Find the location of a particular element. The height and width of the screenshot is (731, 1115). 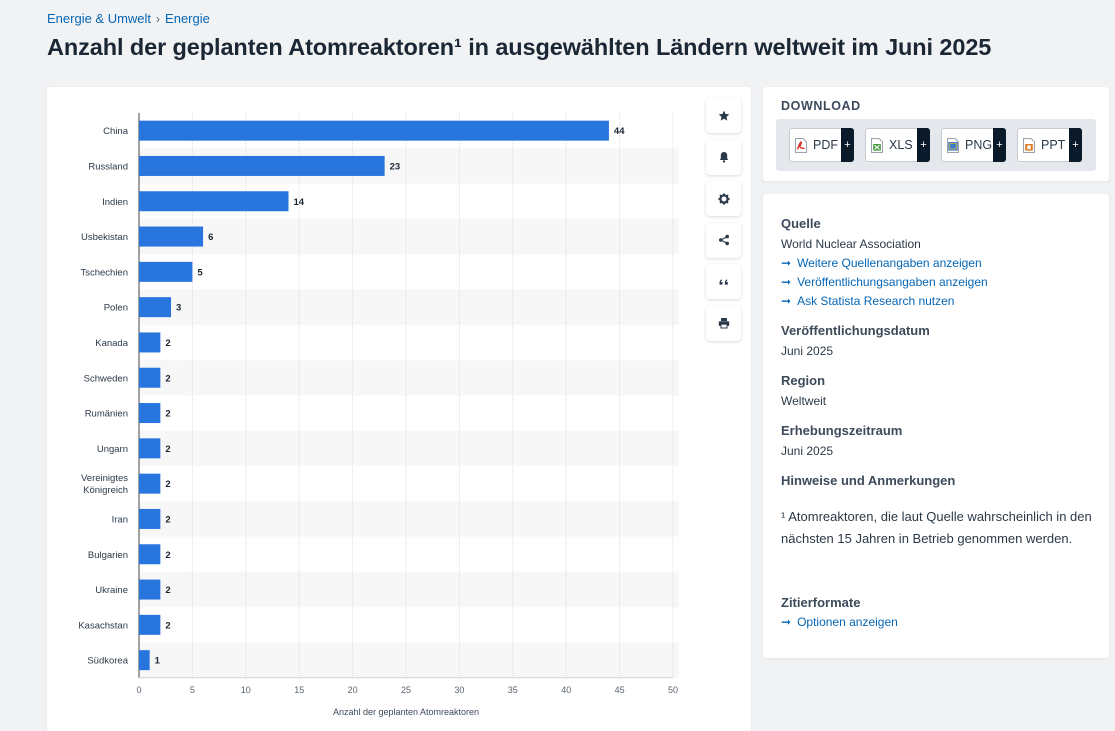

link-citation-options: ➞ Optionen anzeigen is located at coordinates (839, 622).